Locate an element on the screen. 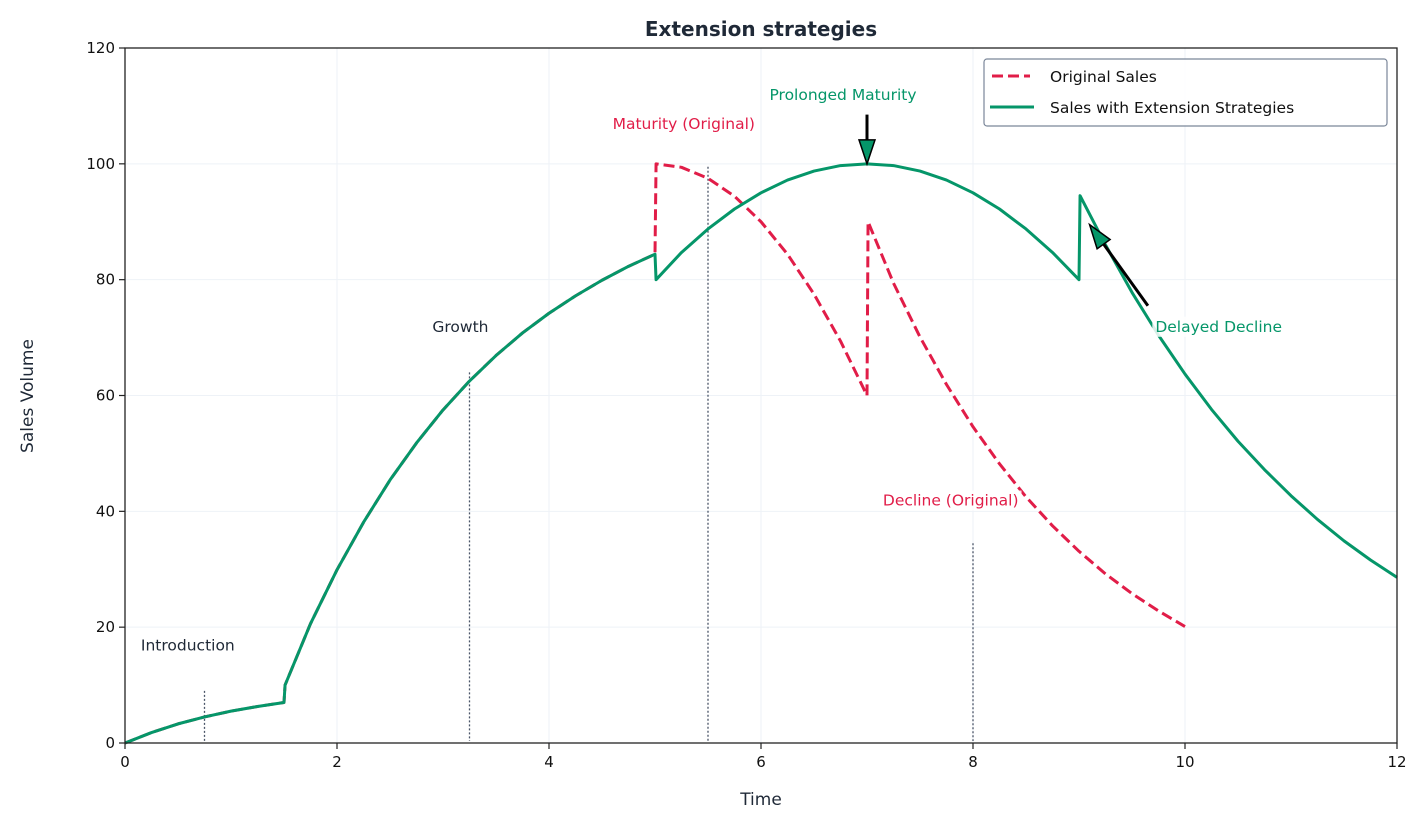  chart-title: Extension strategies is located at coordinates (761, 29).